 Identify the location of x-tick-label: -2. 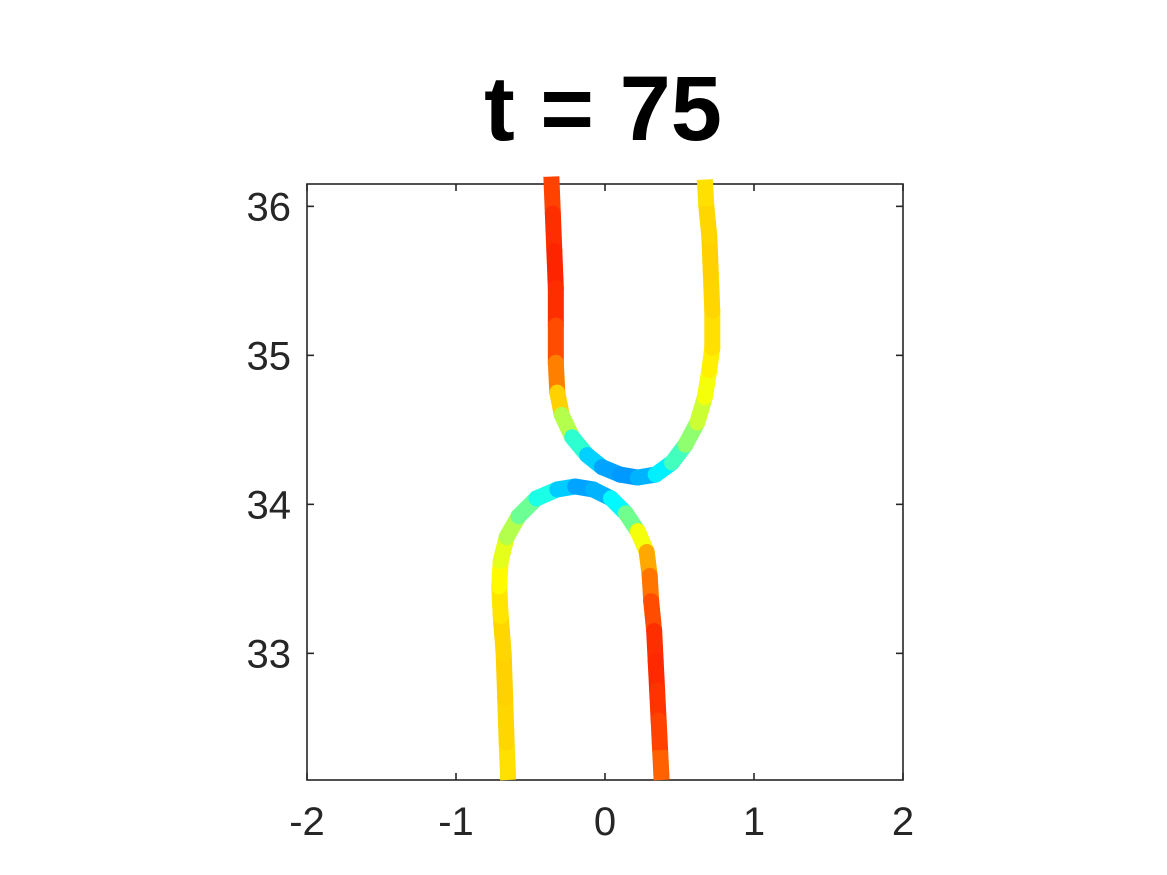
(307, 822).